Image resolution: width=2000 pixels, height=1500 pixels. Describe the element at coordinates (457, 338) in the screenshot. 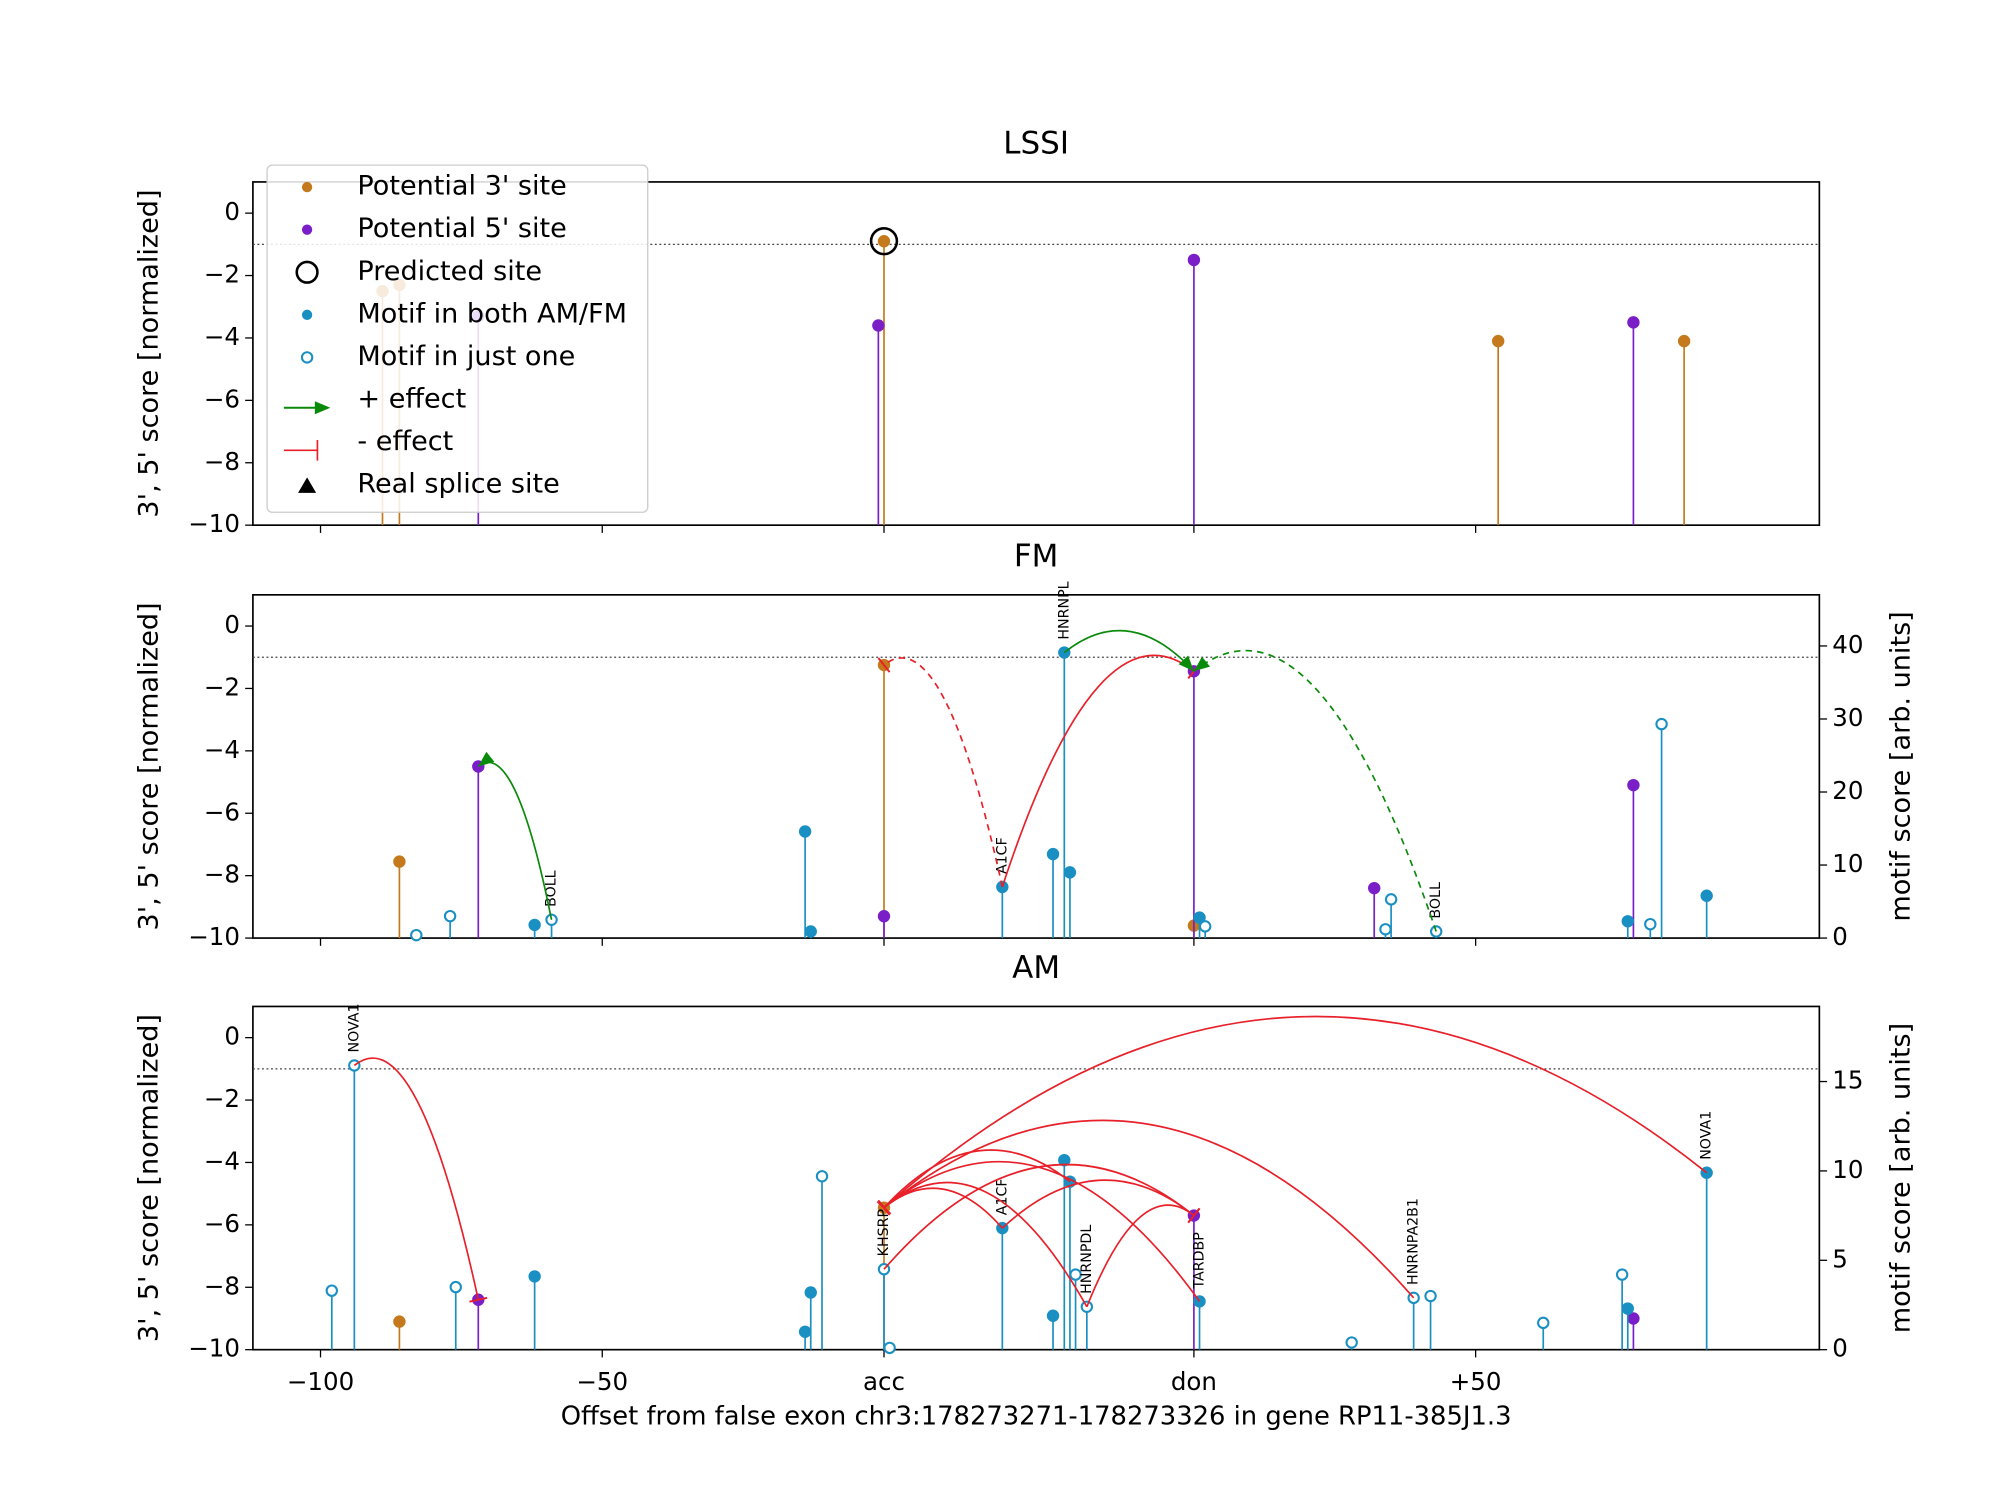

I see `legend-box` at that location.